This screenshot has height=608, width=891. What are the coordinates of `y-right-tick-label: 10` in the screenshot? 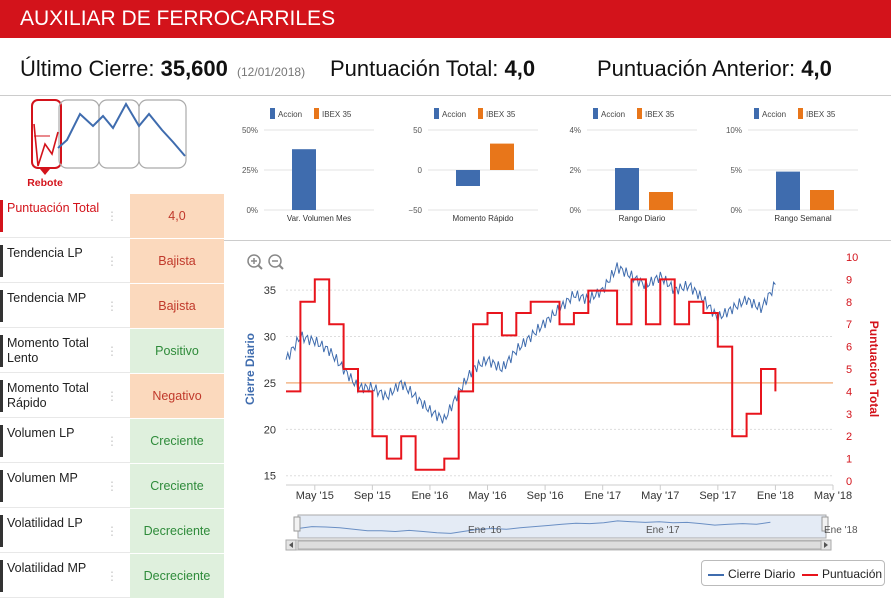 It's located at (852, 258).